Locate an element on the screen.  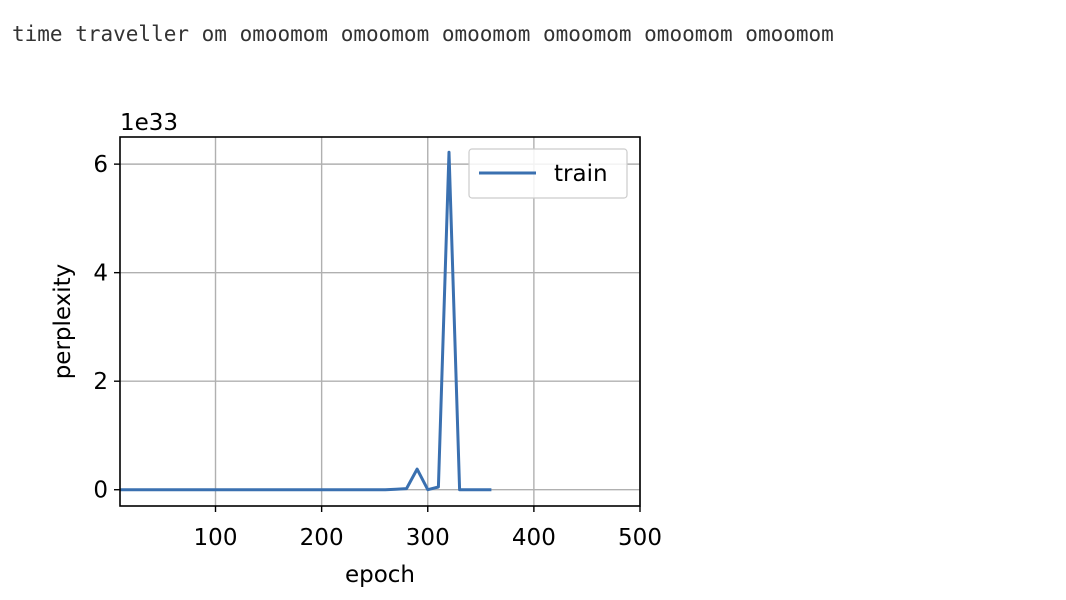
y-tick-label: 4 is located at coordinates (100, 274).